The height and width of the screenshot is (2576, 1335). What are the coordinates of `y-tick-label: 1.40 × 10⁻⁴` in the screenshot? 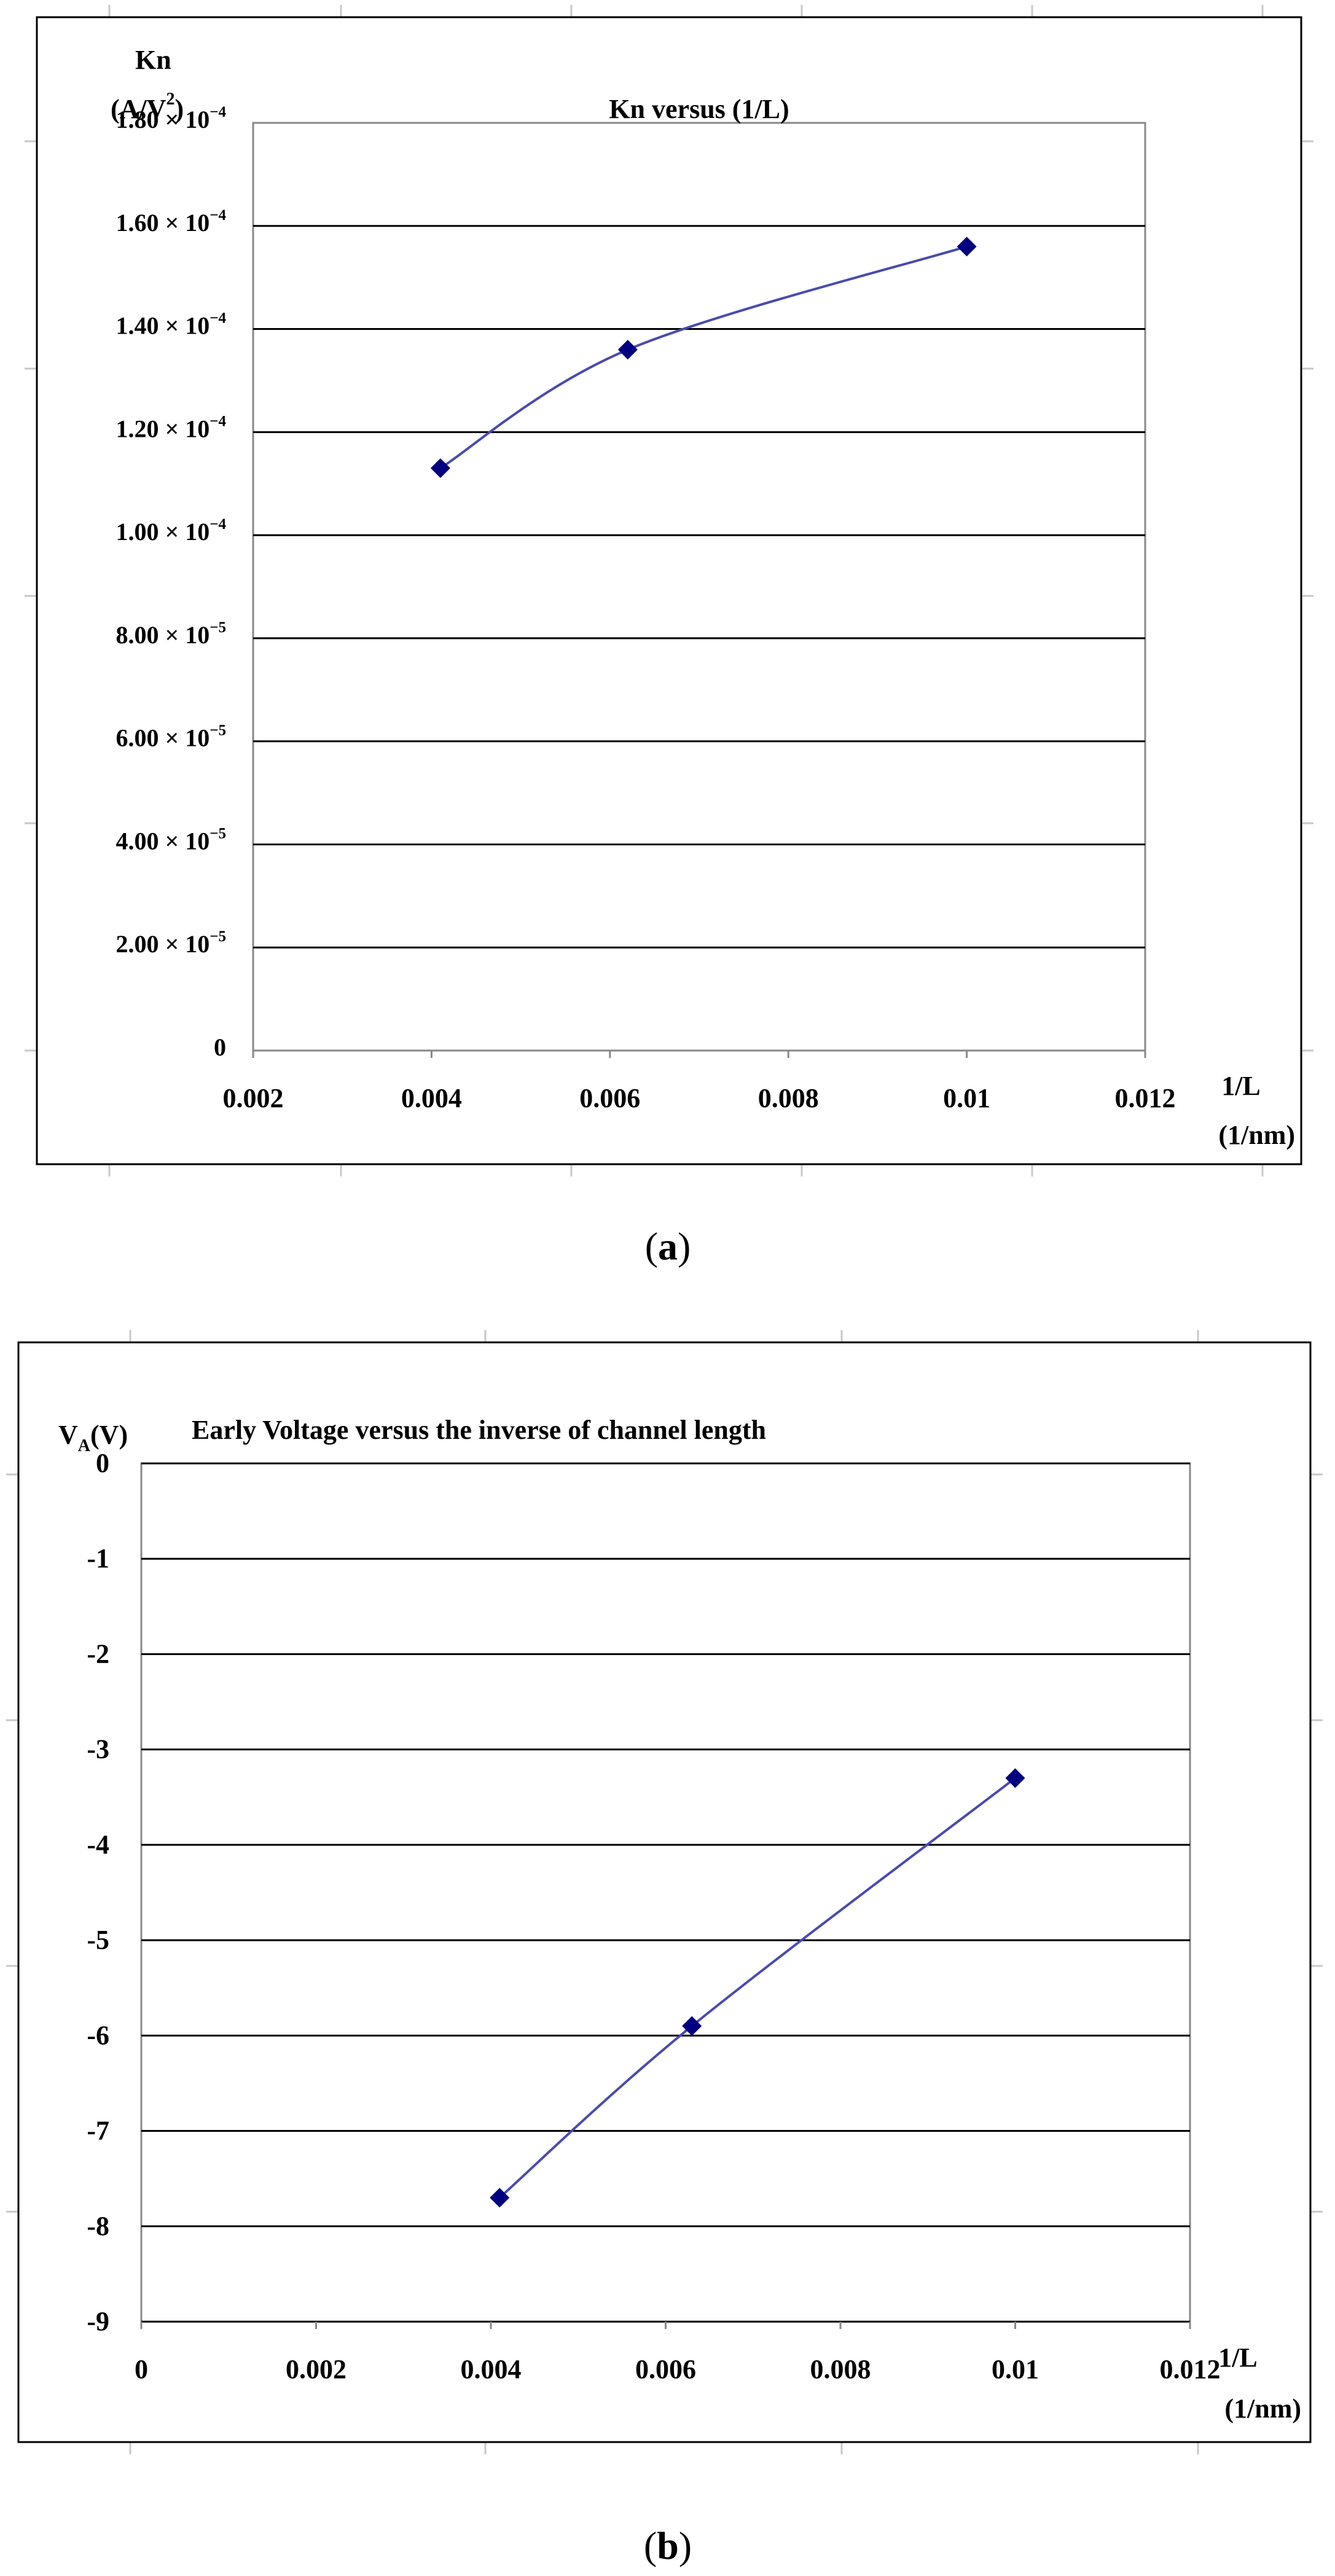 It's located at (170, 325).